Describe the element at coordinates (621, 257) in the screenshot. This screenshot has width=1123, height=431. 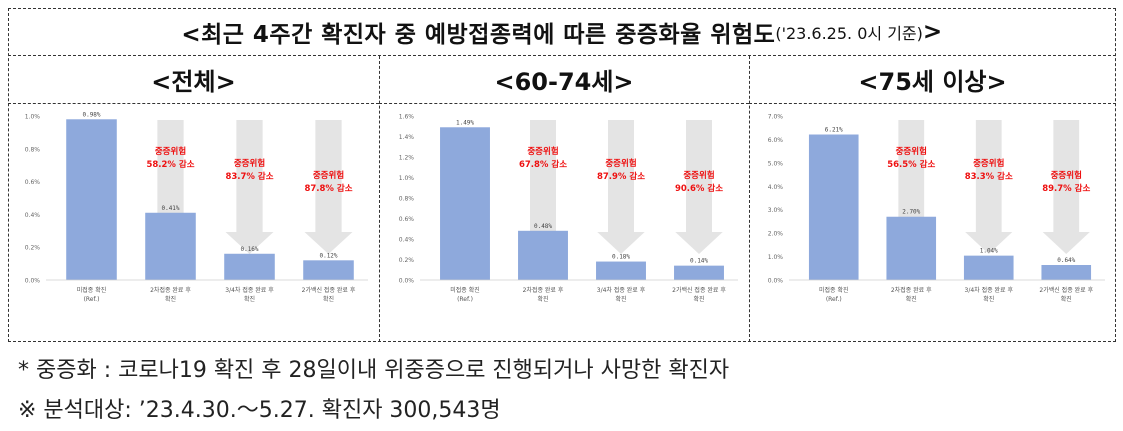
I see `data-label: 0.18%` at that location.